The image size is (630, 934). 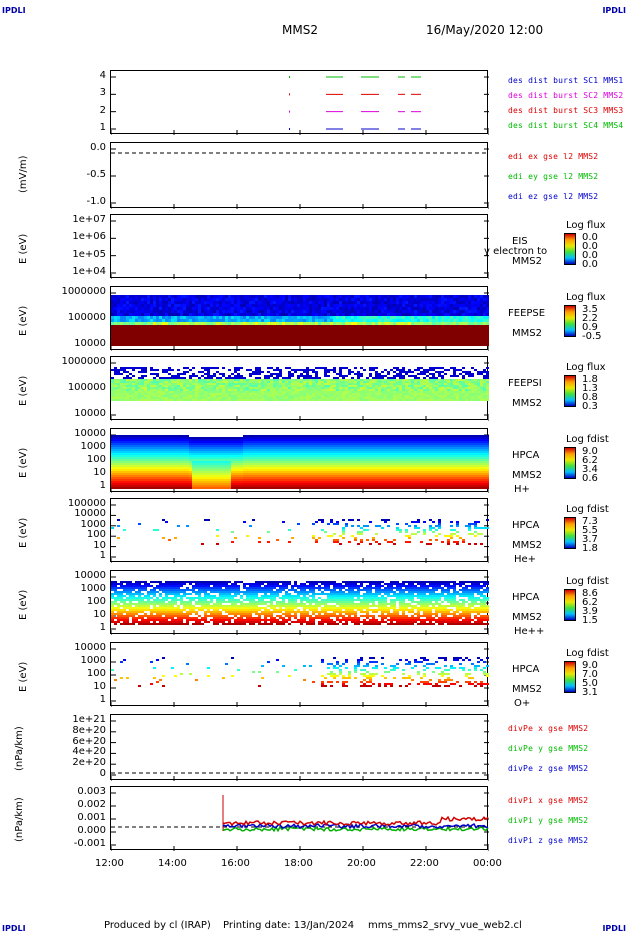 I want to click on y-axis-label: E (eV), so click(x=23, y=390).